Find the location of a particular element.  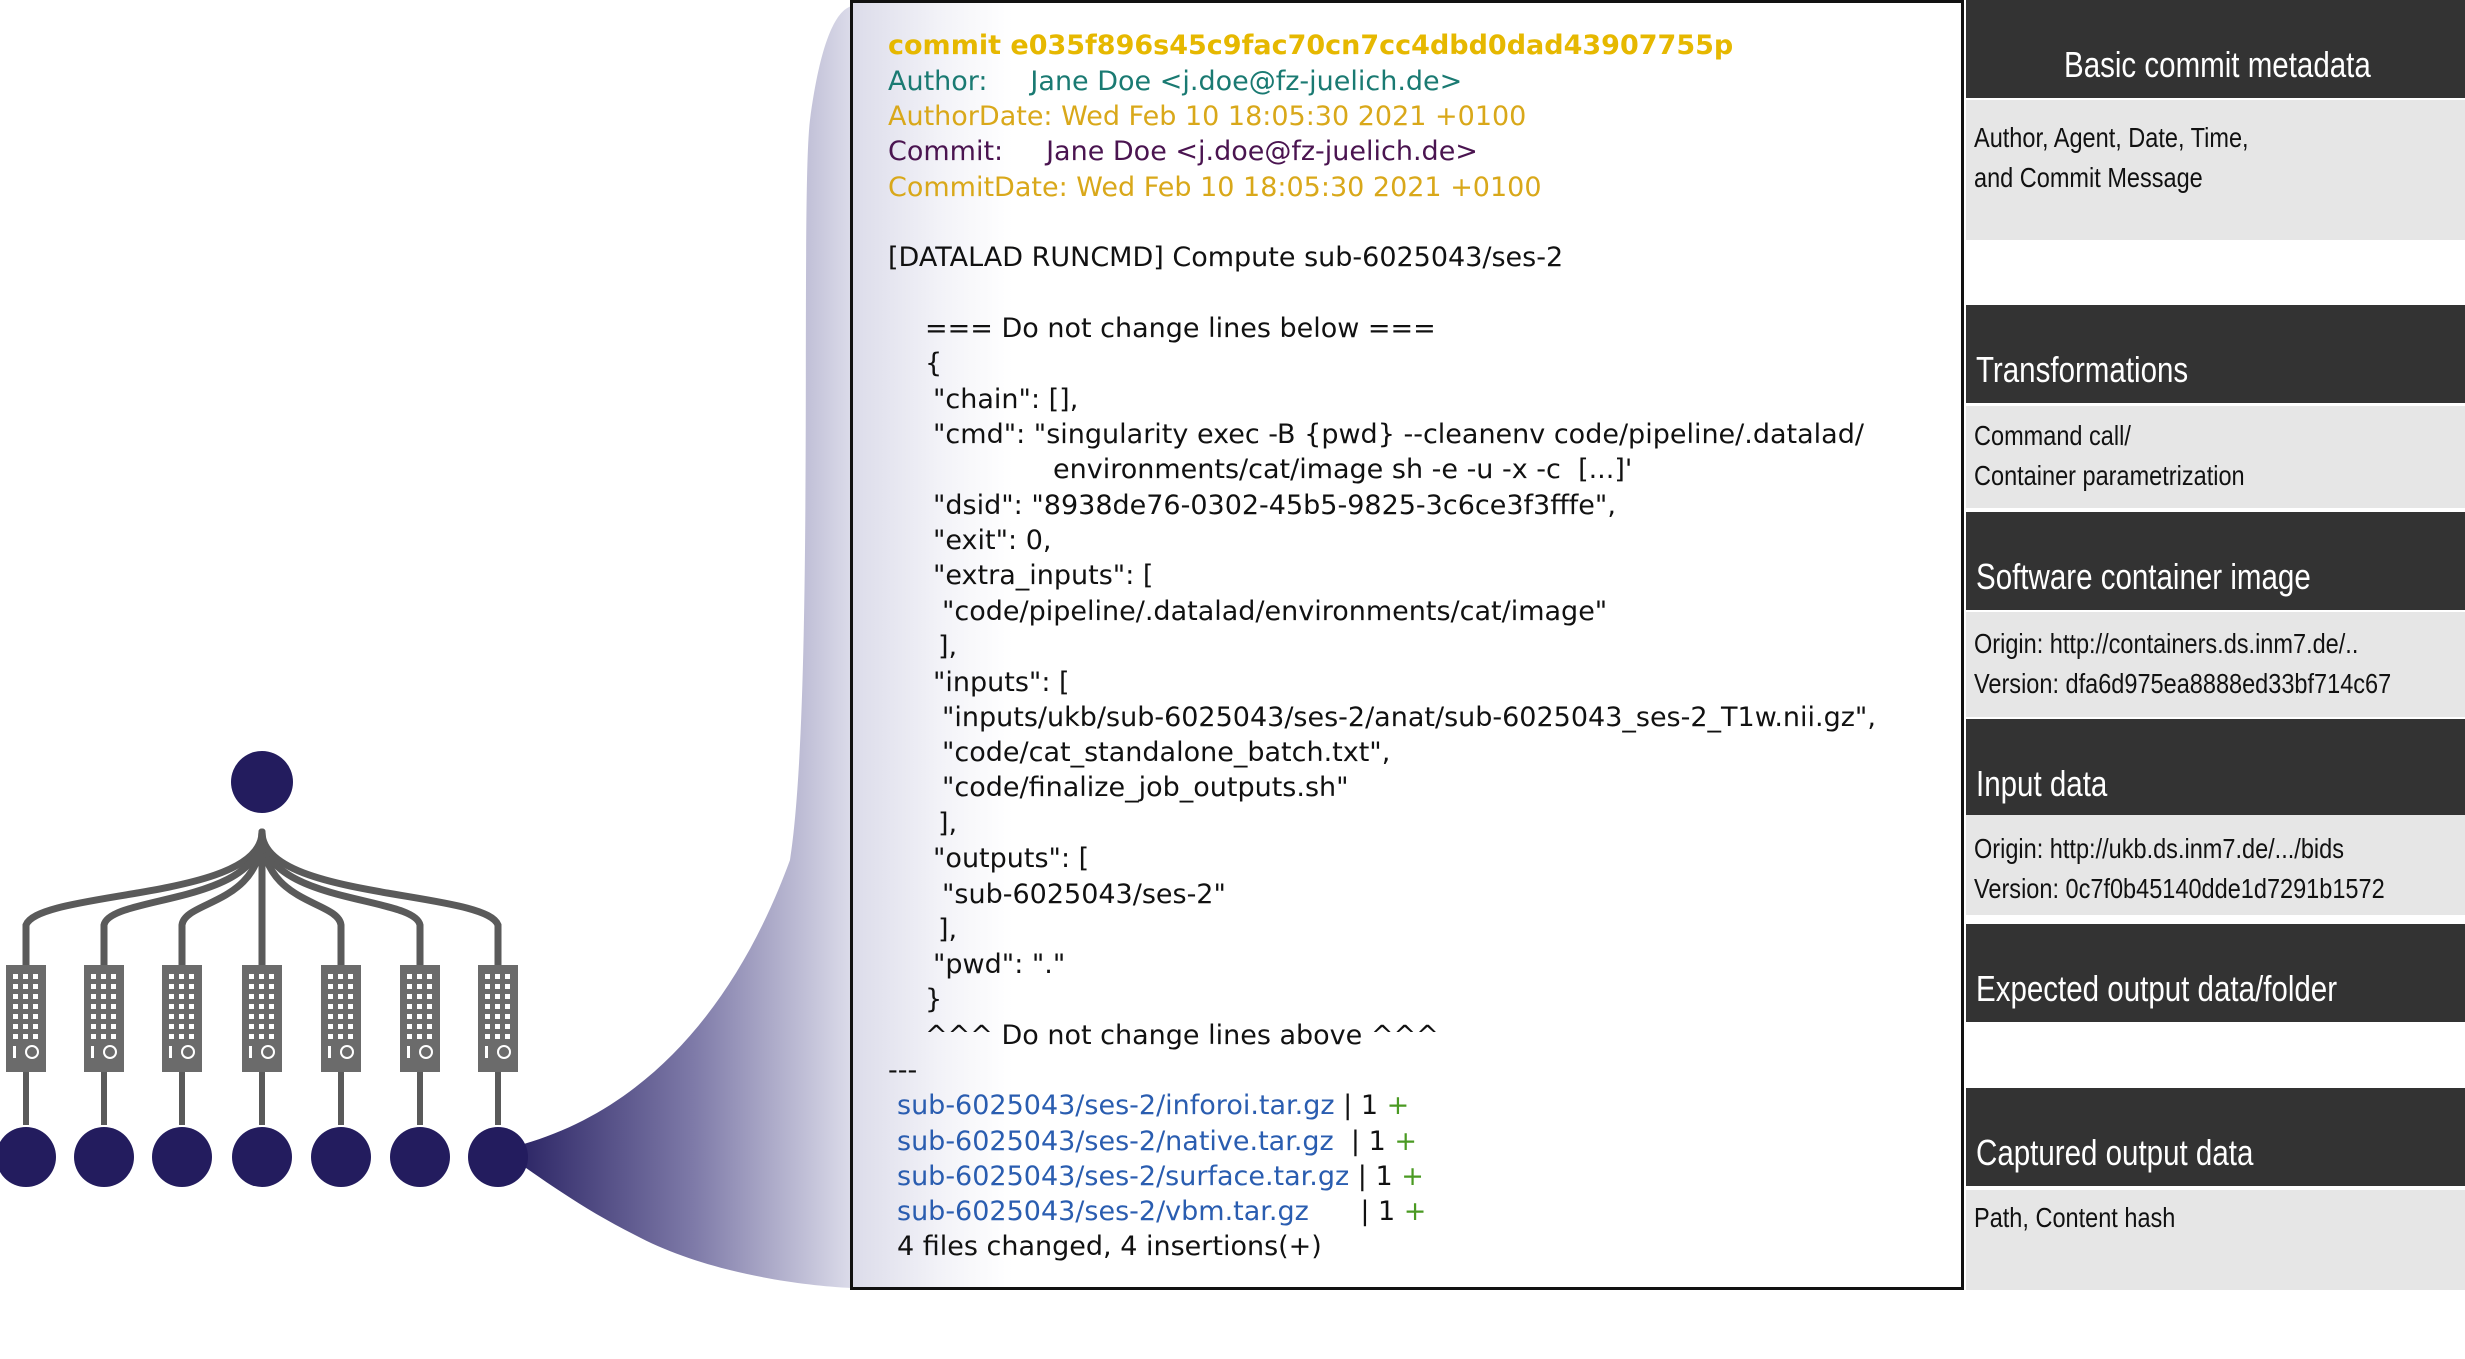

author-line: Author: Jane Doe <j.doe@fz-juelich.de> is located at coordinates (1175, 81).